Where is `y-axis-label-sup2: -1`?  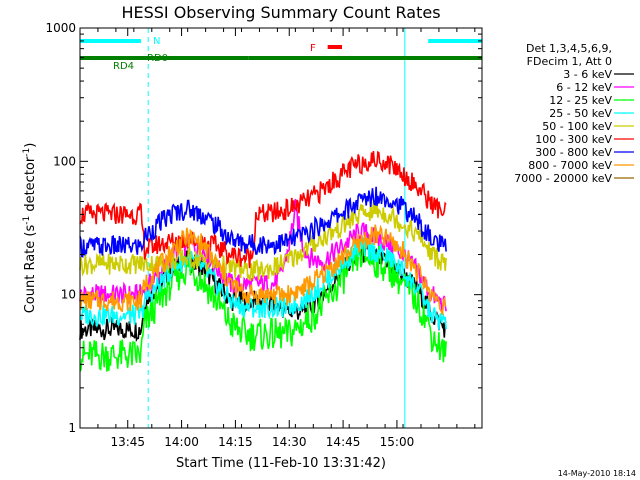 y-axis-label-sup2: -1 is located at coordinates (27, 152).